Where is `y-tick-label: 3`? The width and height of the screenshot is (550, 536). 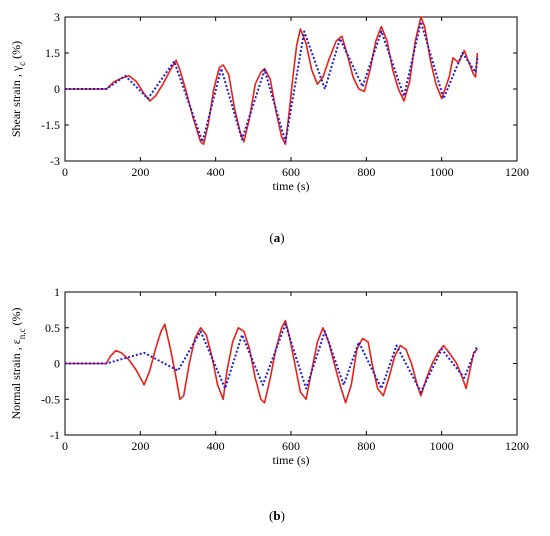 y-tick-label: 3 is located at coordinates (57, 17).